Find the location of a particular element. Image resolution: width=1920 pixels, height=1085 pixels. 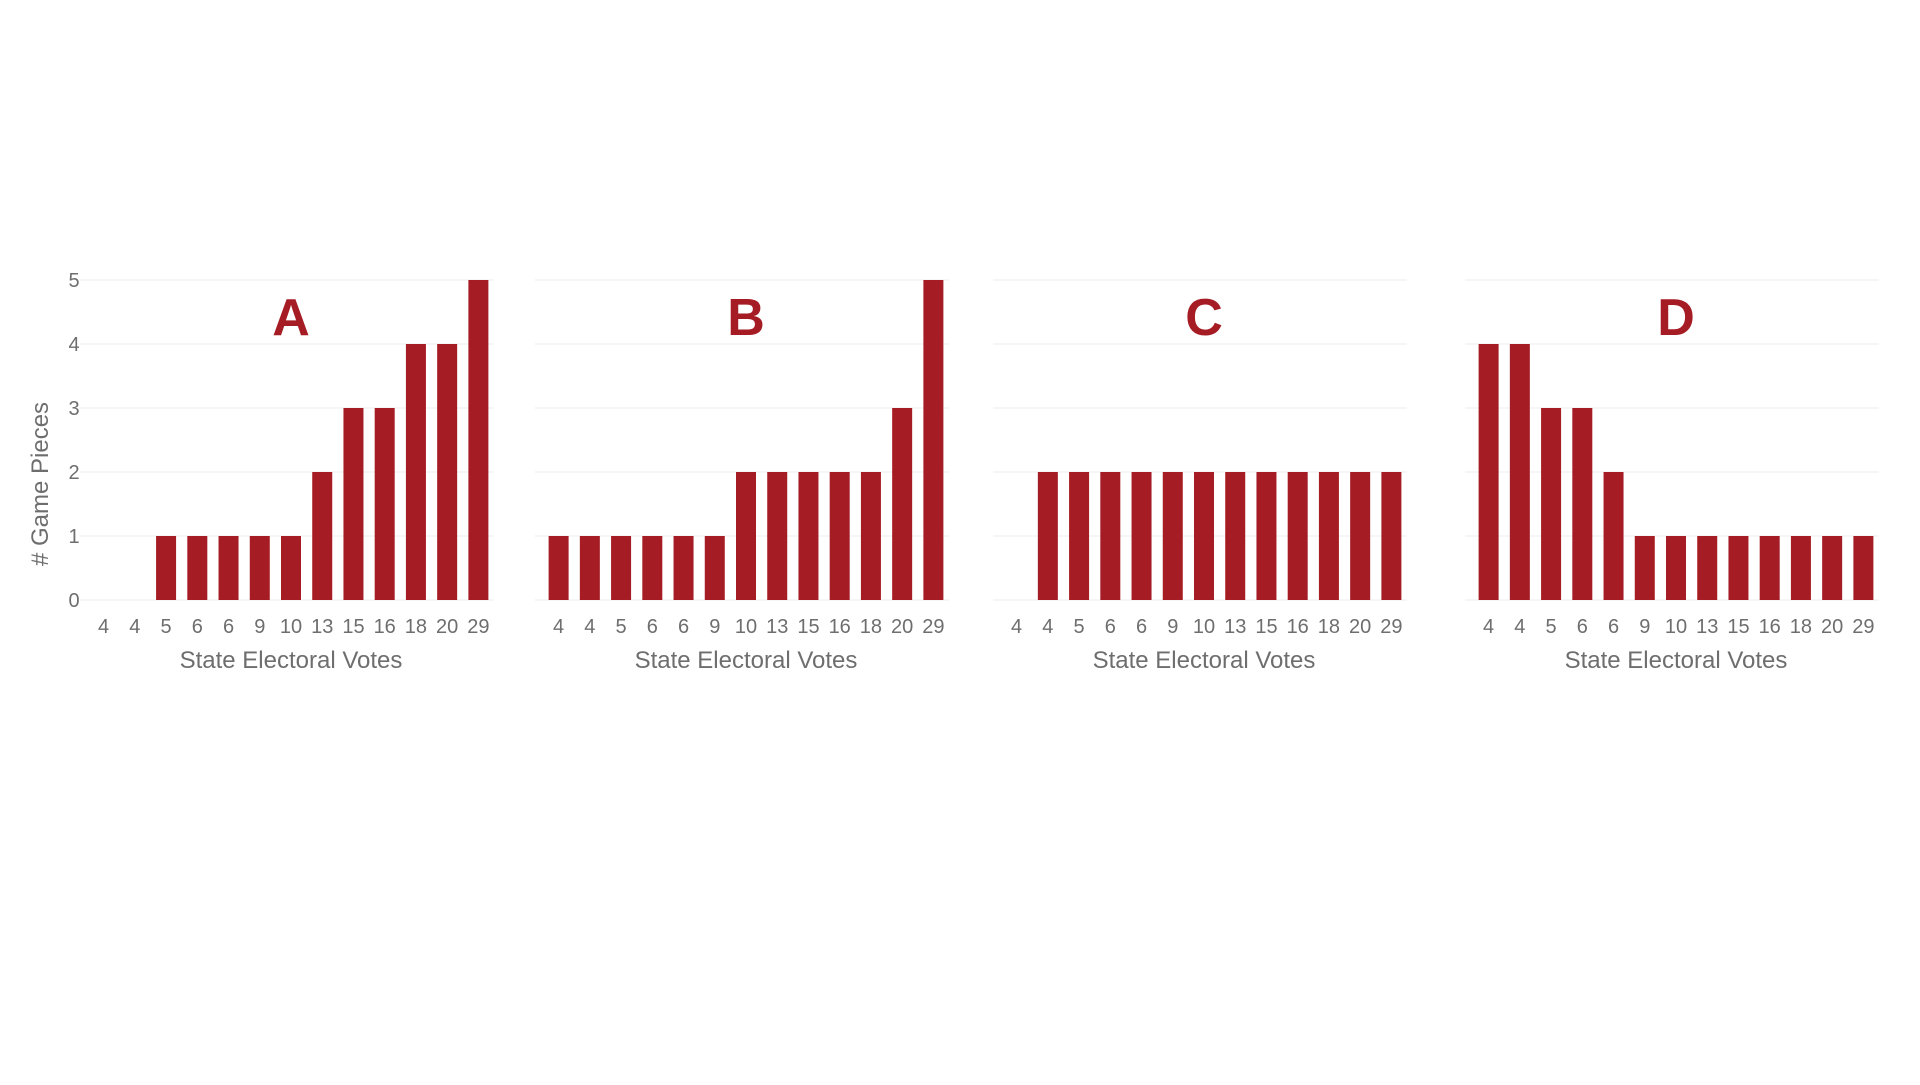

y-tick-label: 0 is located at coordinates (73, 601).